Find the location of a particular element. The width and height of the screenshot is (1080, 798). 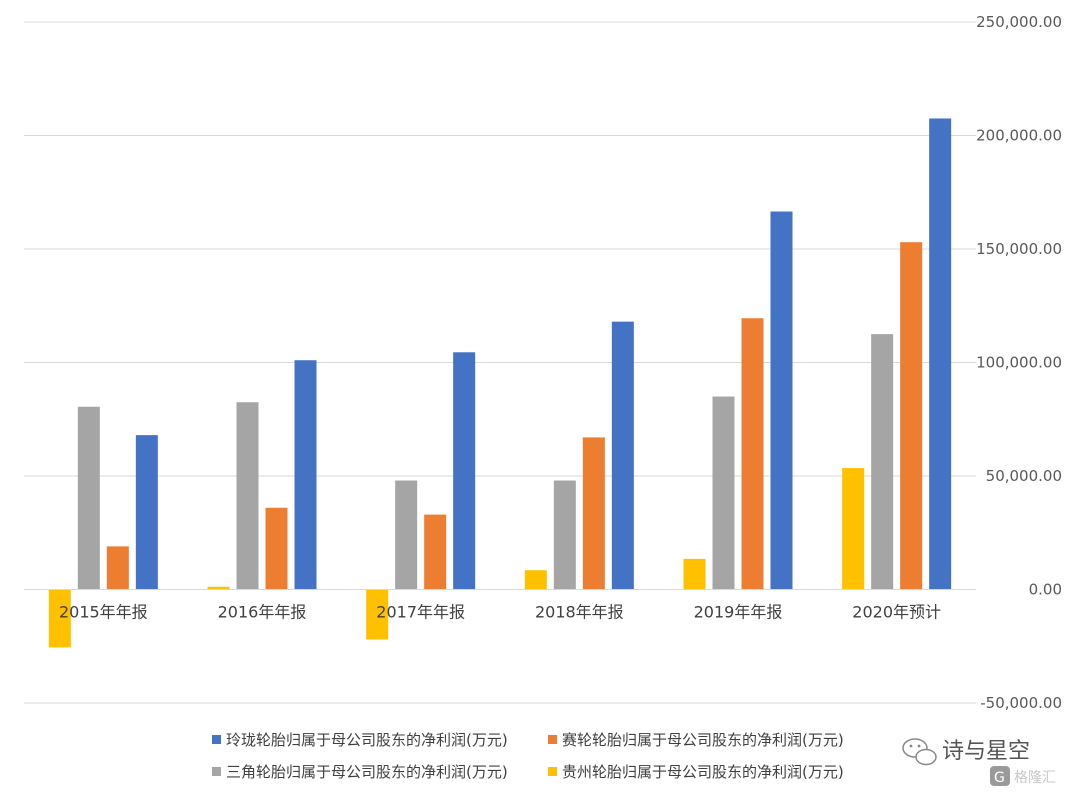

gelonghui-logo: G 格隆汇 is located at coordinates (1023, 776).